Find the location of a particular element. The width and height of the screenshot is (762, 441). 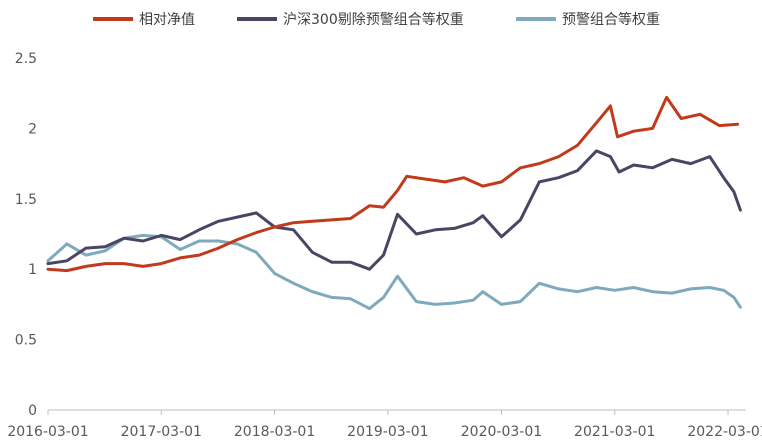

legend: 相对净值 沪深300剔除预警组合等权重 预警组合等权重 is located at coordinates (381, 20).